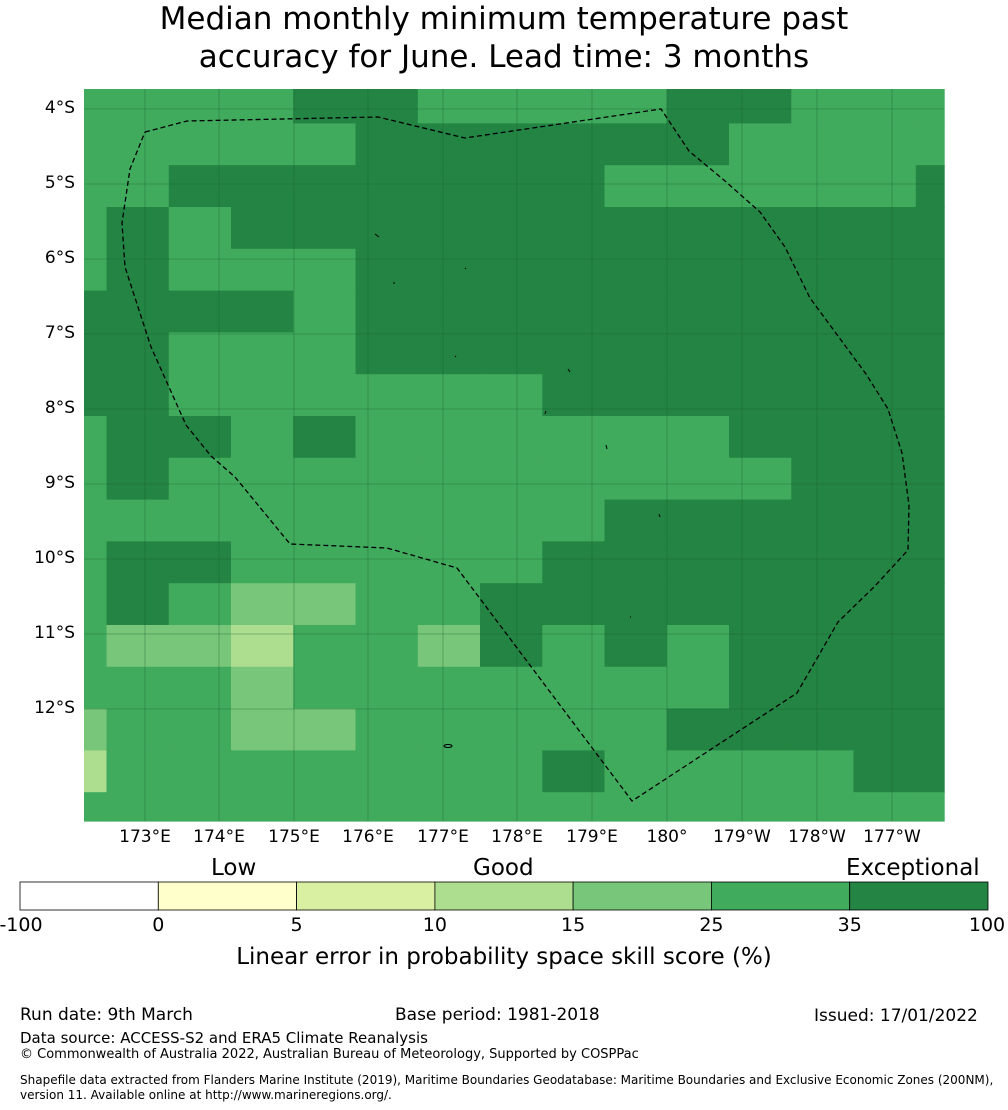 This screenshot has height=1110, width=1008. I want to click on category-good: Good, so click(503, 868).